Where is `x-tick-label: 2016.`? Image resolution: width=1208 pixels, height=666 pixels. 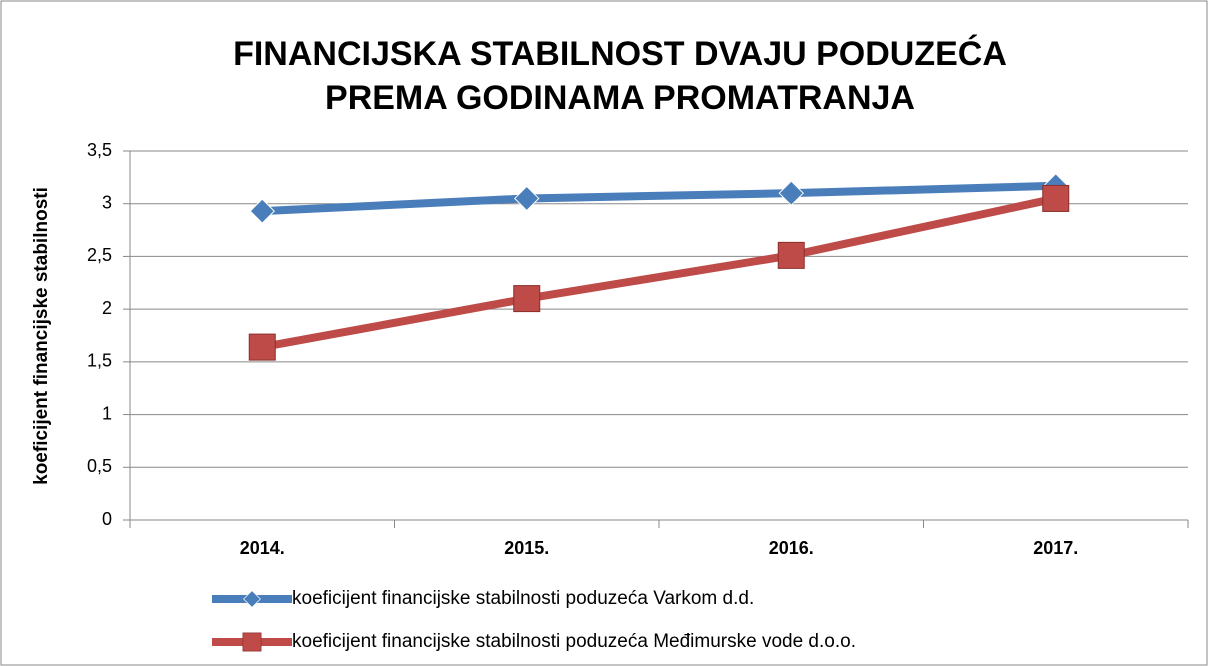
x-tick-label: 2016. is located at coordinates (791, 548).